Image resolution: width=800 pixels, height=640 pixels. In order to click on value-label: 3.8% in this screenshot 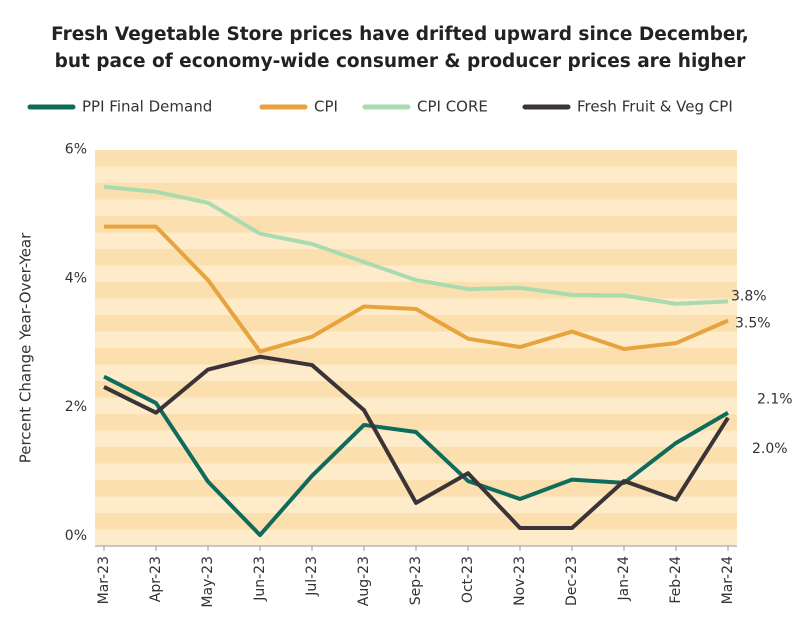, I will do `click(749, 296)`.